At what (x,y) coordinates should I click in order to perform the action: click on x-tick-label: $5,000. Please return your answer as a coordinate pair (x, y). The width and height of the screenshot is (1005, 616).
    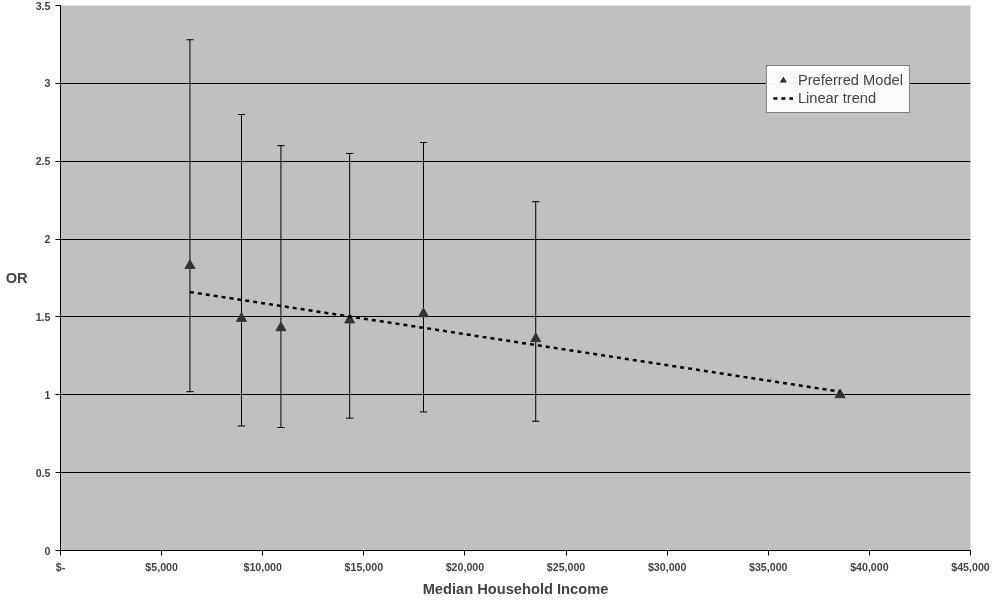
    Looking at the image, I should click on (161, 566).